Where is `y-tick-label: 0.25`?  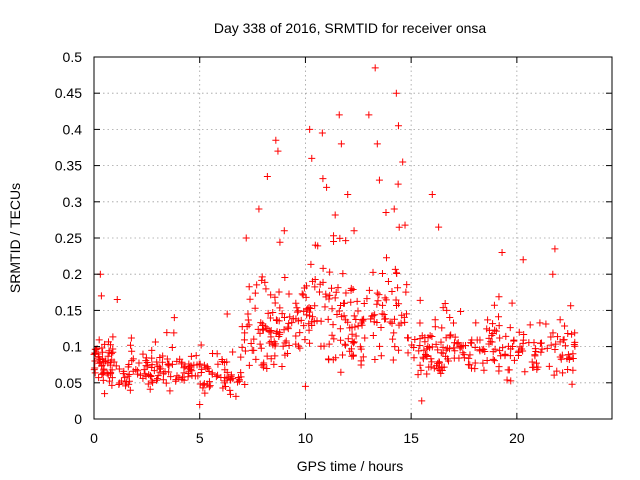 y-tick-label: 0.25 is located at coordinates (68, 238).